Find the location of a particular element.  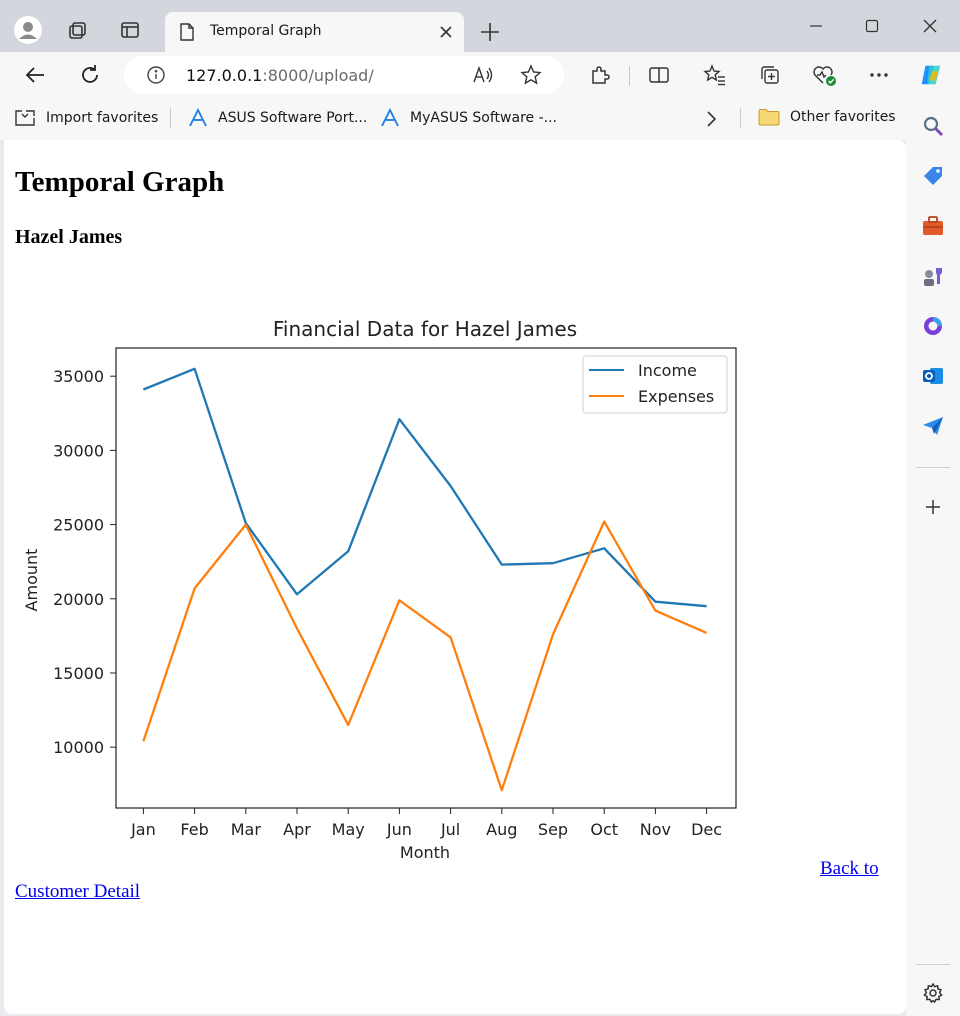

toolbar: 127.0.0.1:8000/upload/ is located at coordinates (480, 75).